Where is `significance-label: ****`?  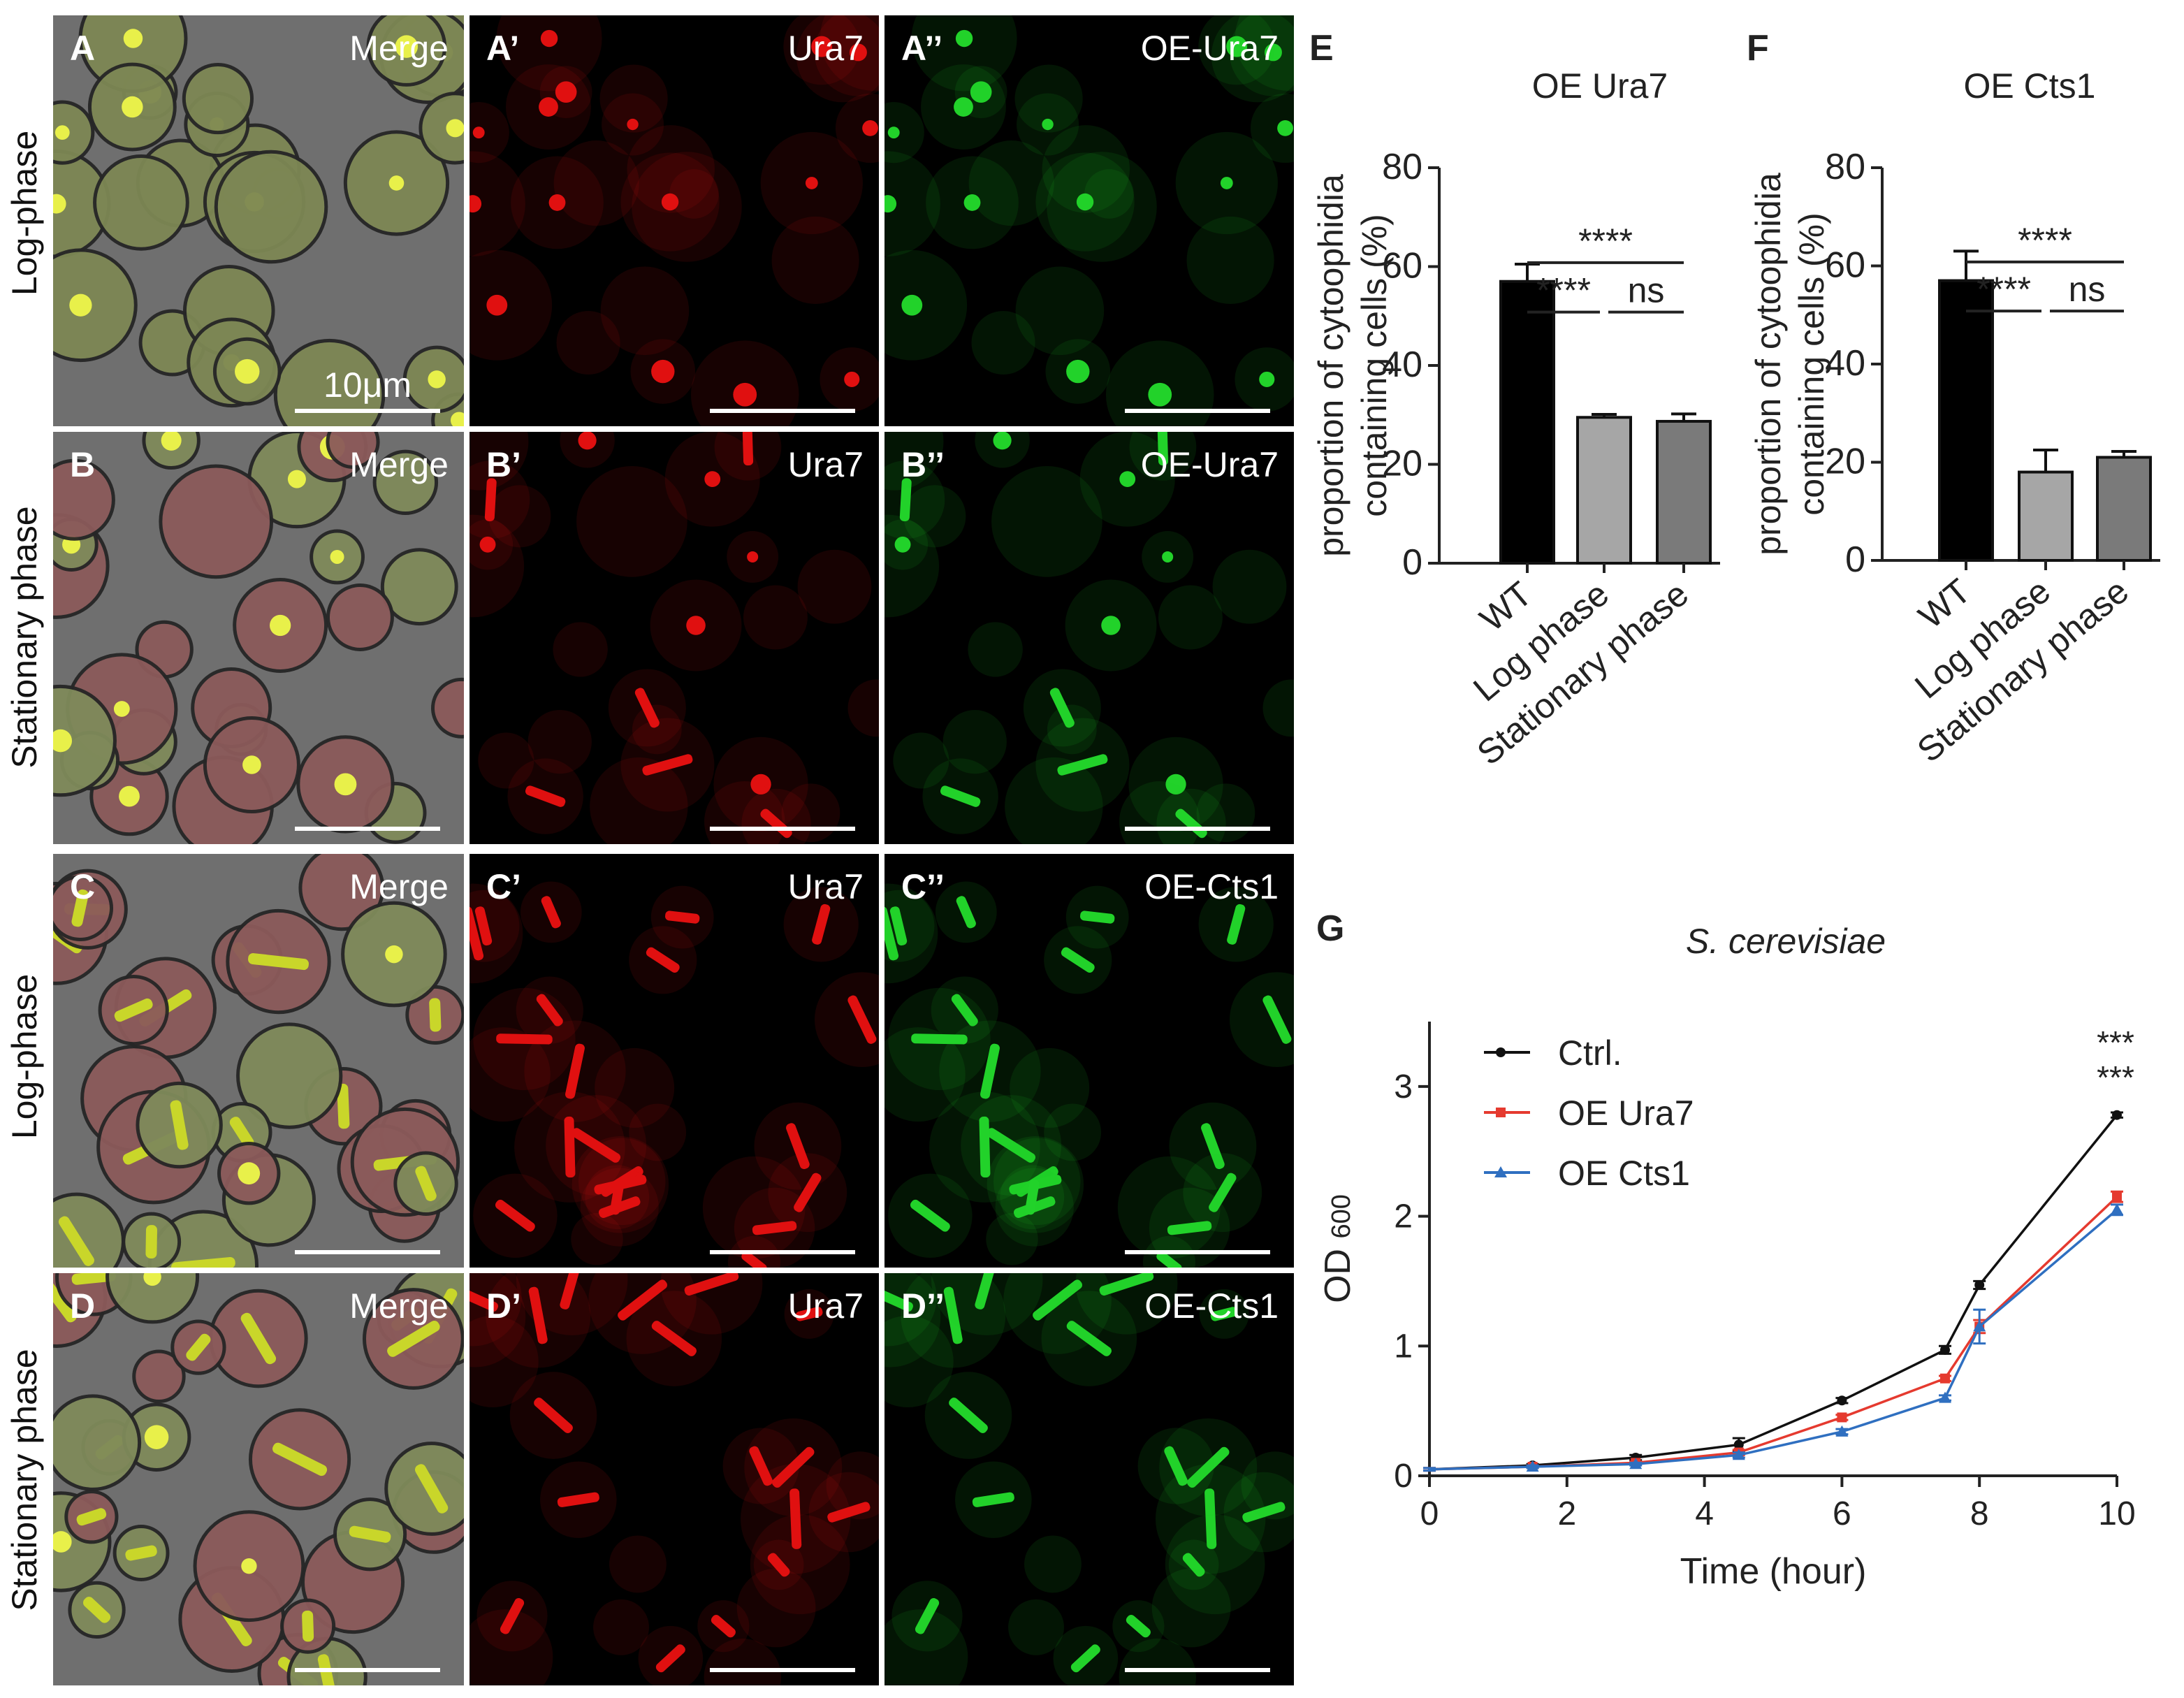
significance-label: **** is located at coordinates (2003, 289).